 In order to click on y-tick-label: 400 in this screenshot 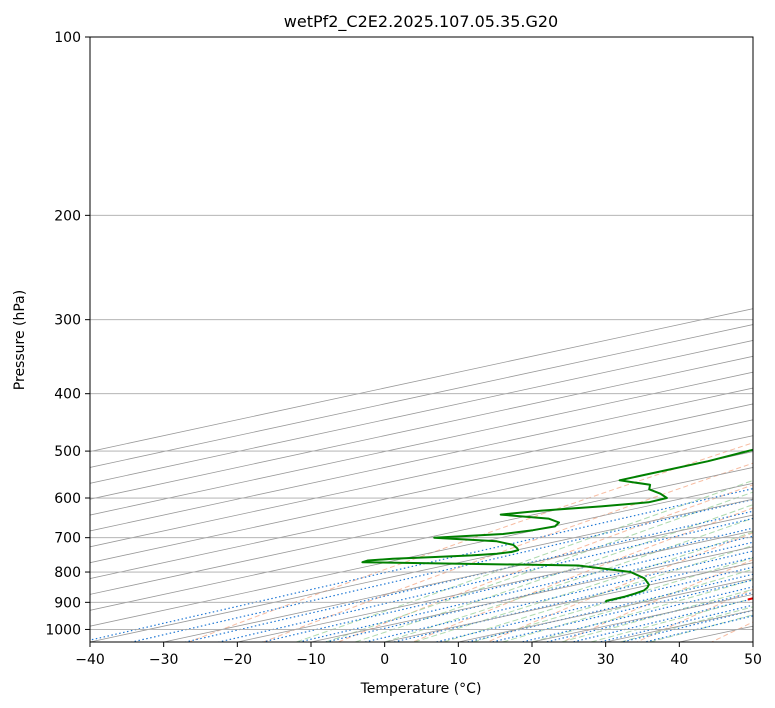, I will do `click(67, 395)`.